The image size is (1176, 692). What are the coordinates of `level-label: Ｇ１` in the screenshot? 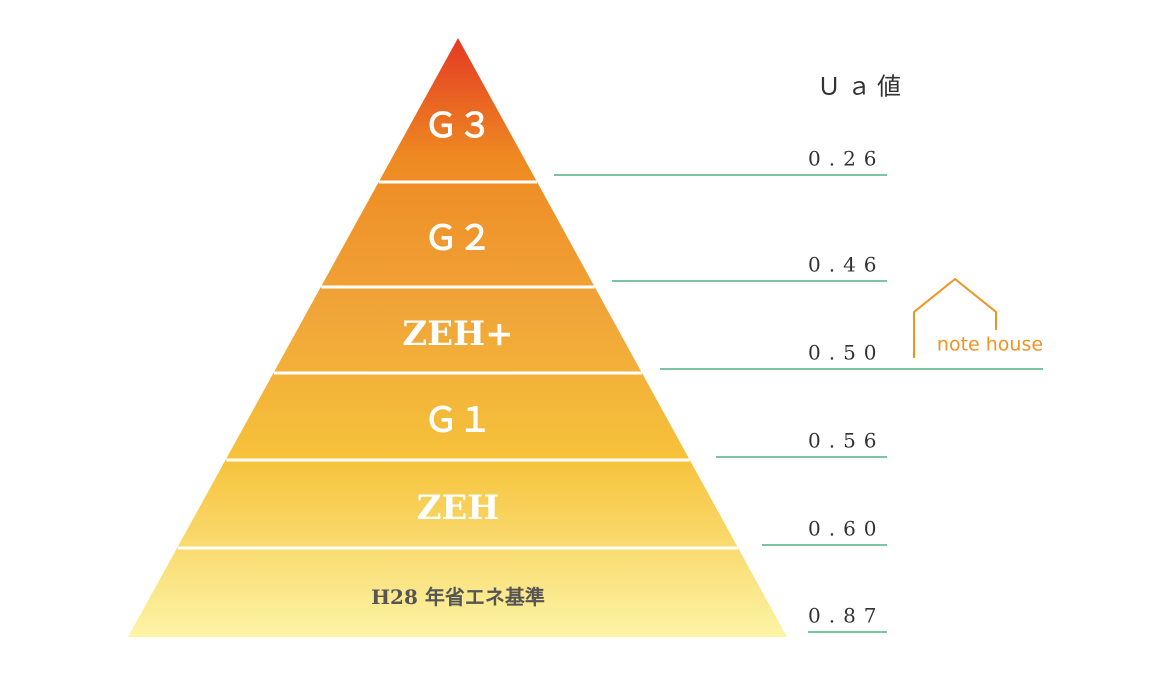 It's located at (458, 421).